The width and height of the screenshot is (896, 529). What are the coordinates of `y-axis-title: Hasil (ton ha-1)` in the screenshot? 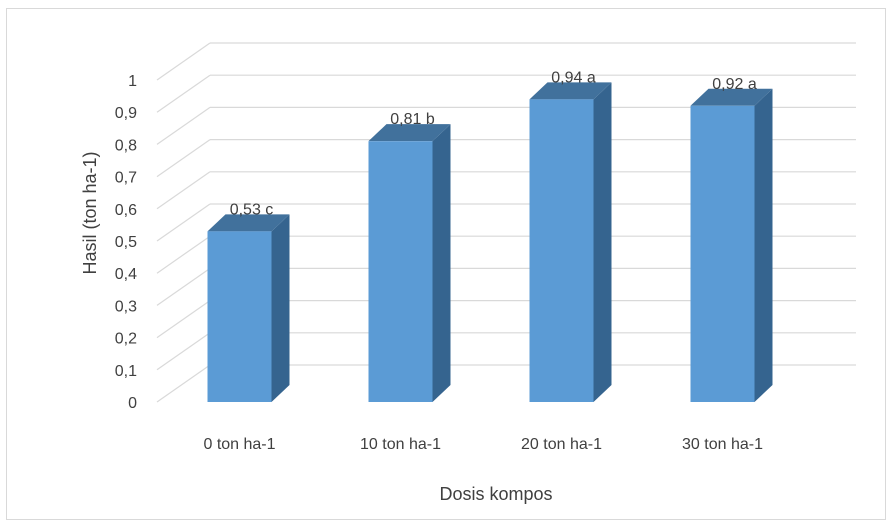 It's located at (90, 212).